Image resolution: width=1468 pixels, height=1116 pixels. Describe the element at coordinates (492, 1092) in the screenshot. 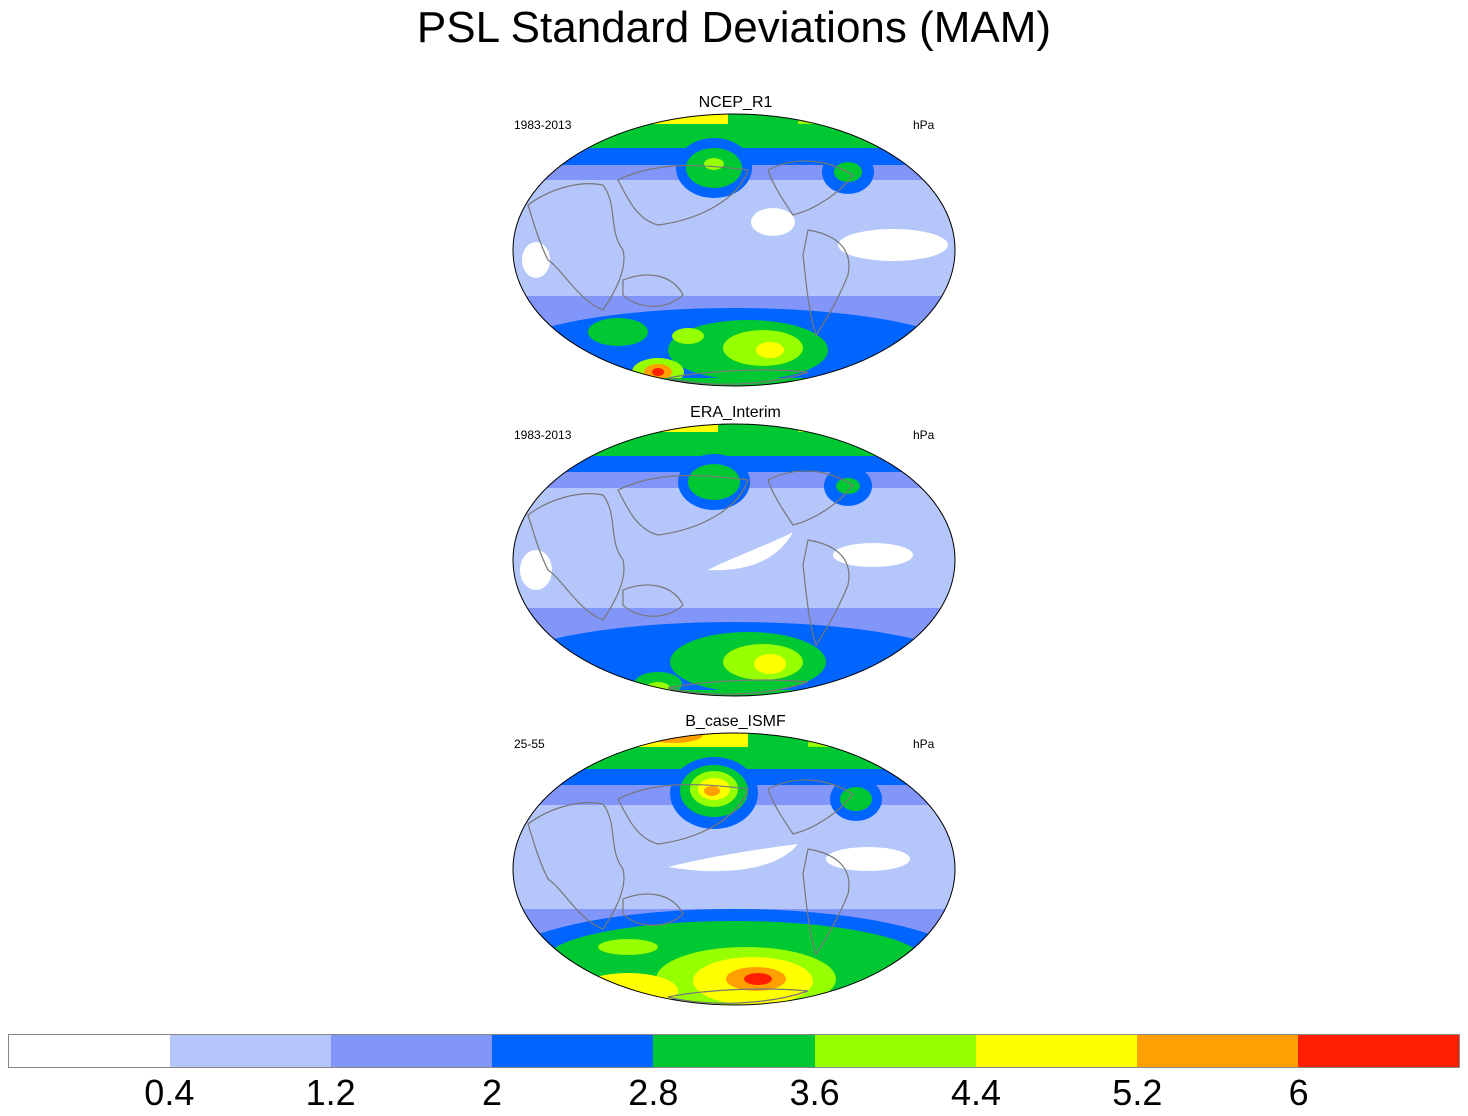

I see `colorbar-tick-label: 2` at that location.